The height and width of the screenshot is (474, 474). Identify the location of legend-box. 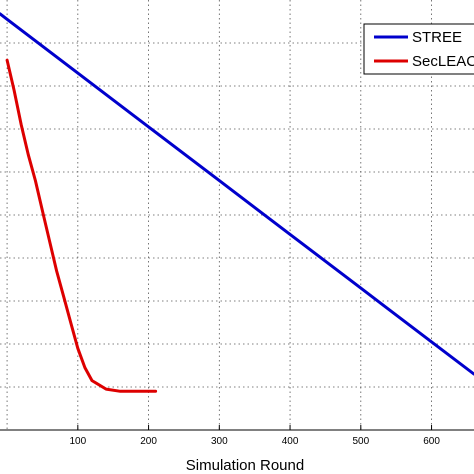
(418, 49).